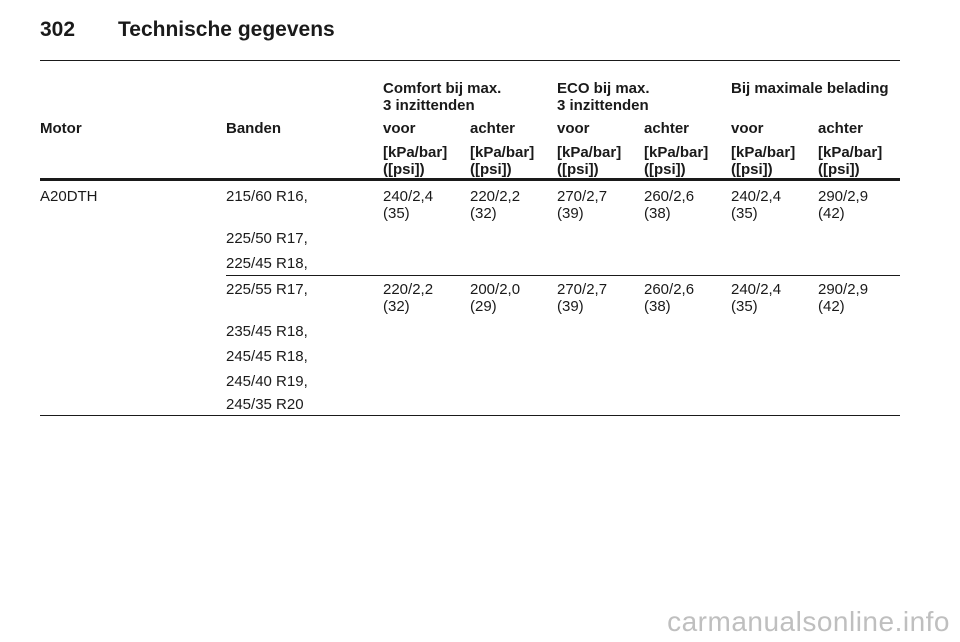  What do you see at coordinates (267, 356) in the screenshot?
I see `tyre-size: 245/45 R18,` at bounding box center [267, 356].